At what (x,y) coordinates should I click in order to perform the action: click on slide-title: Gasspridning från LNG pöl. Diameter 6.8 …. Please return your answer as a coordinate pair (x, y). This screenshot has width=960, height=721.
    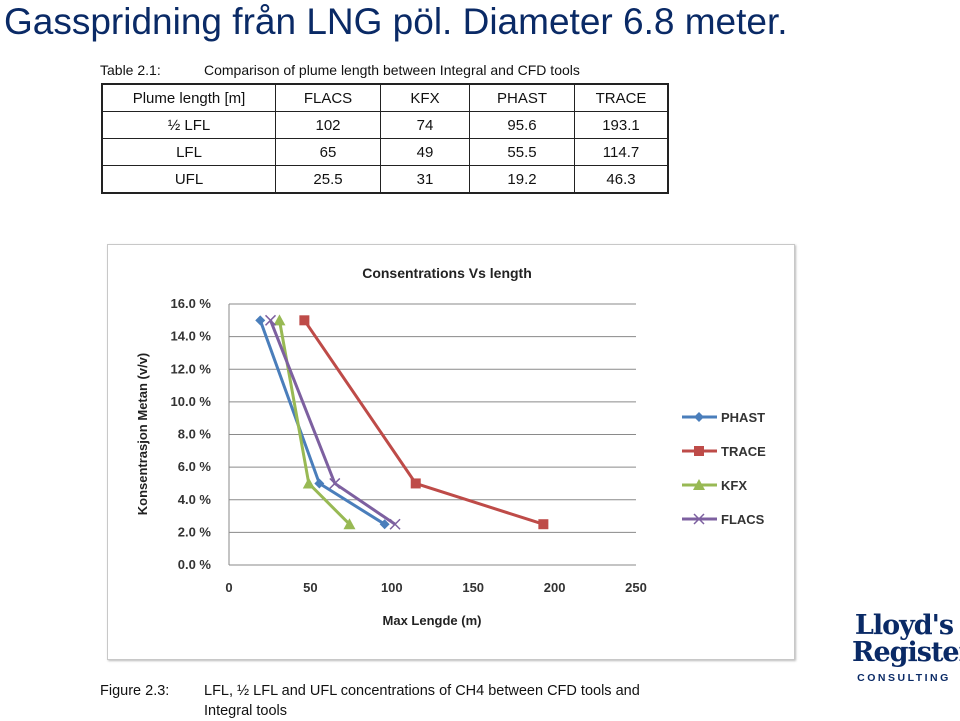
    Looking at the image, I should click on (396, 21).